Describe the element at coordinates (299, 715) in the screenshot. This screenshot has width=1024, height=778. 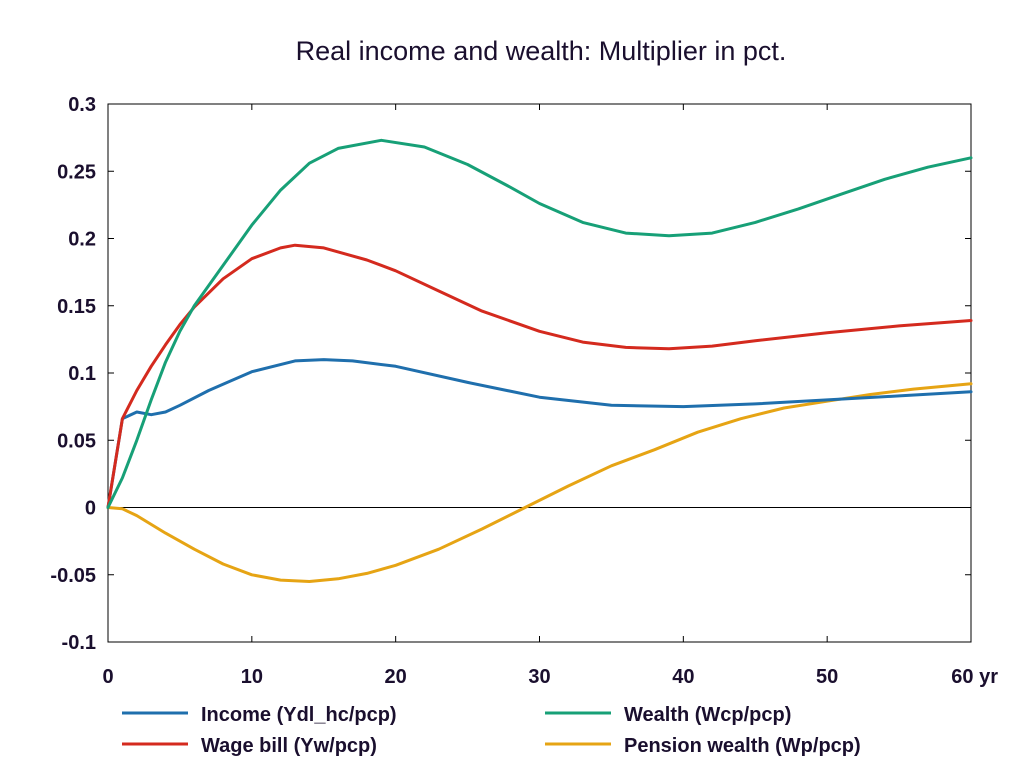
I see `legend-label: Income (Ydl_hc/pcp)` at that location.